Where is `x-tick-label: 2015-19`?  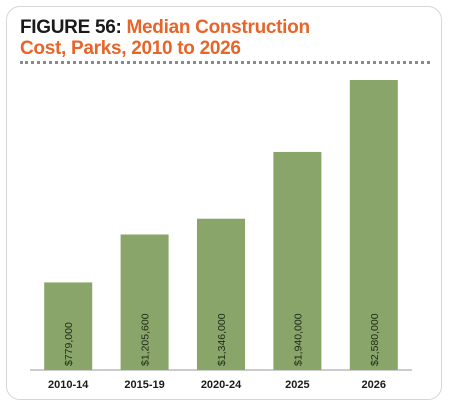
x-tick-label: 2015-19 is located at coordinates (144, 385).